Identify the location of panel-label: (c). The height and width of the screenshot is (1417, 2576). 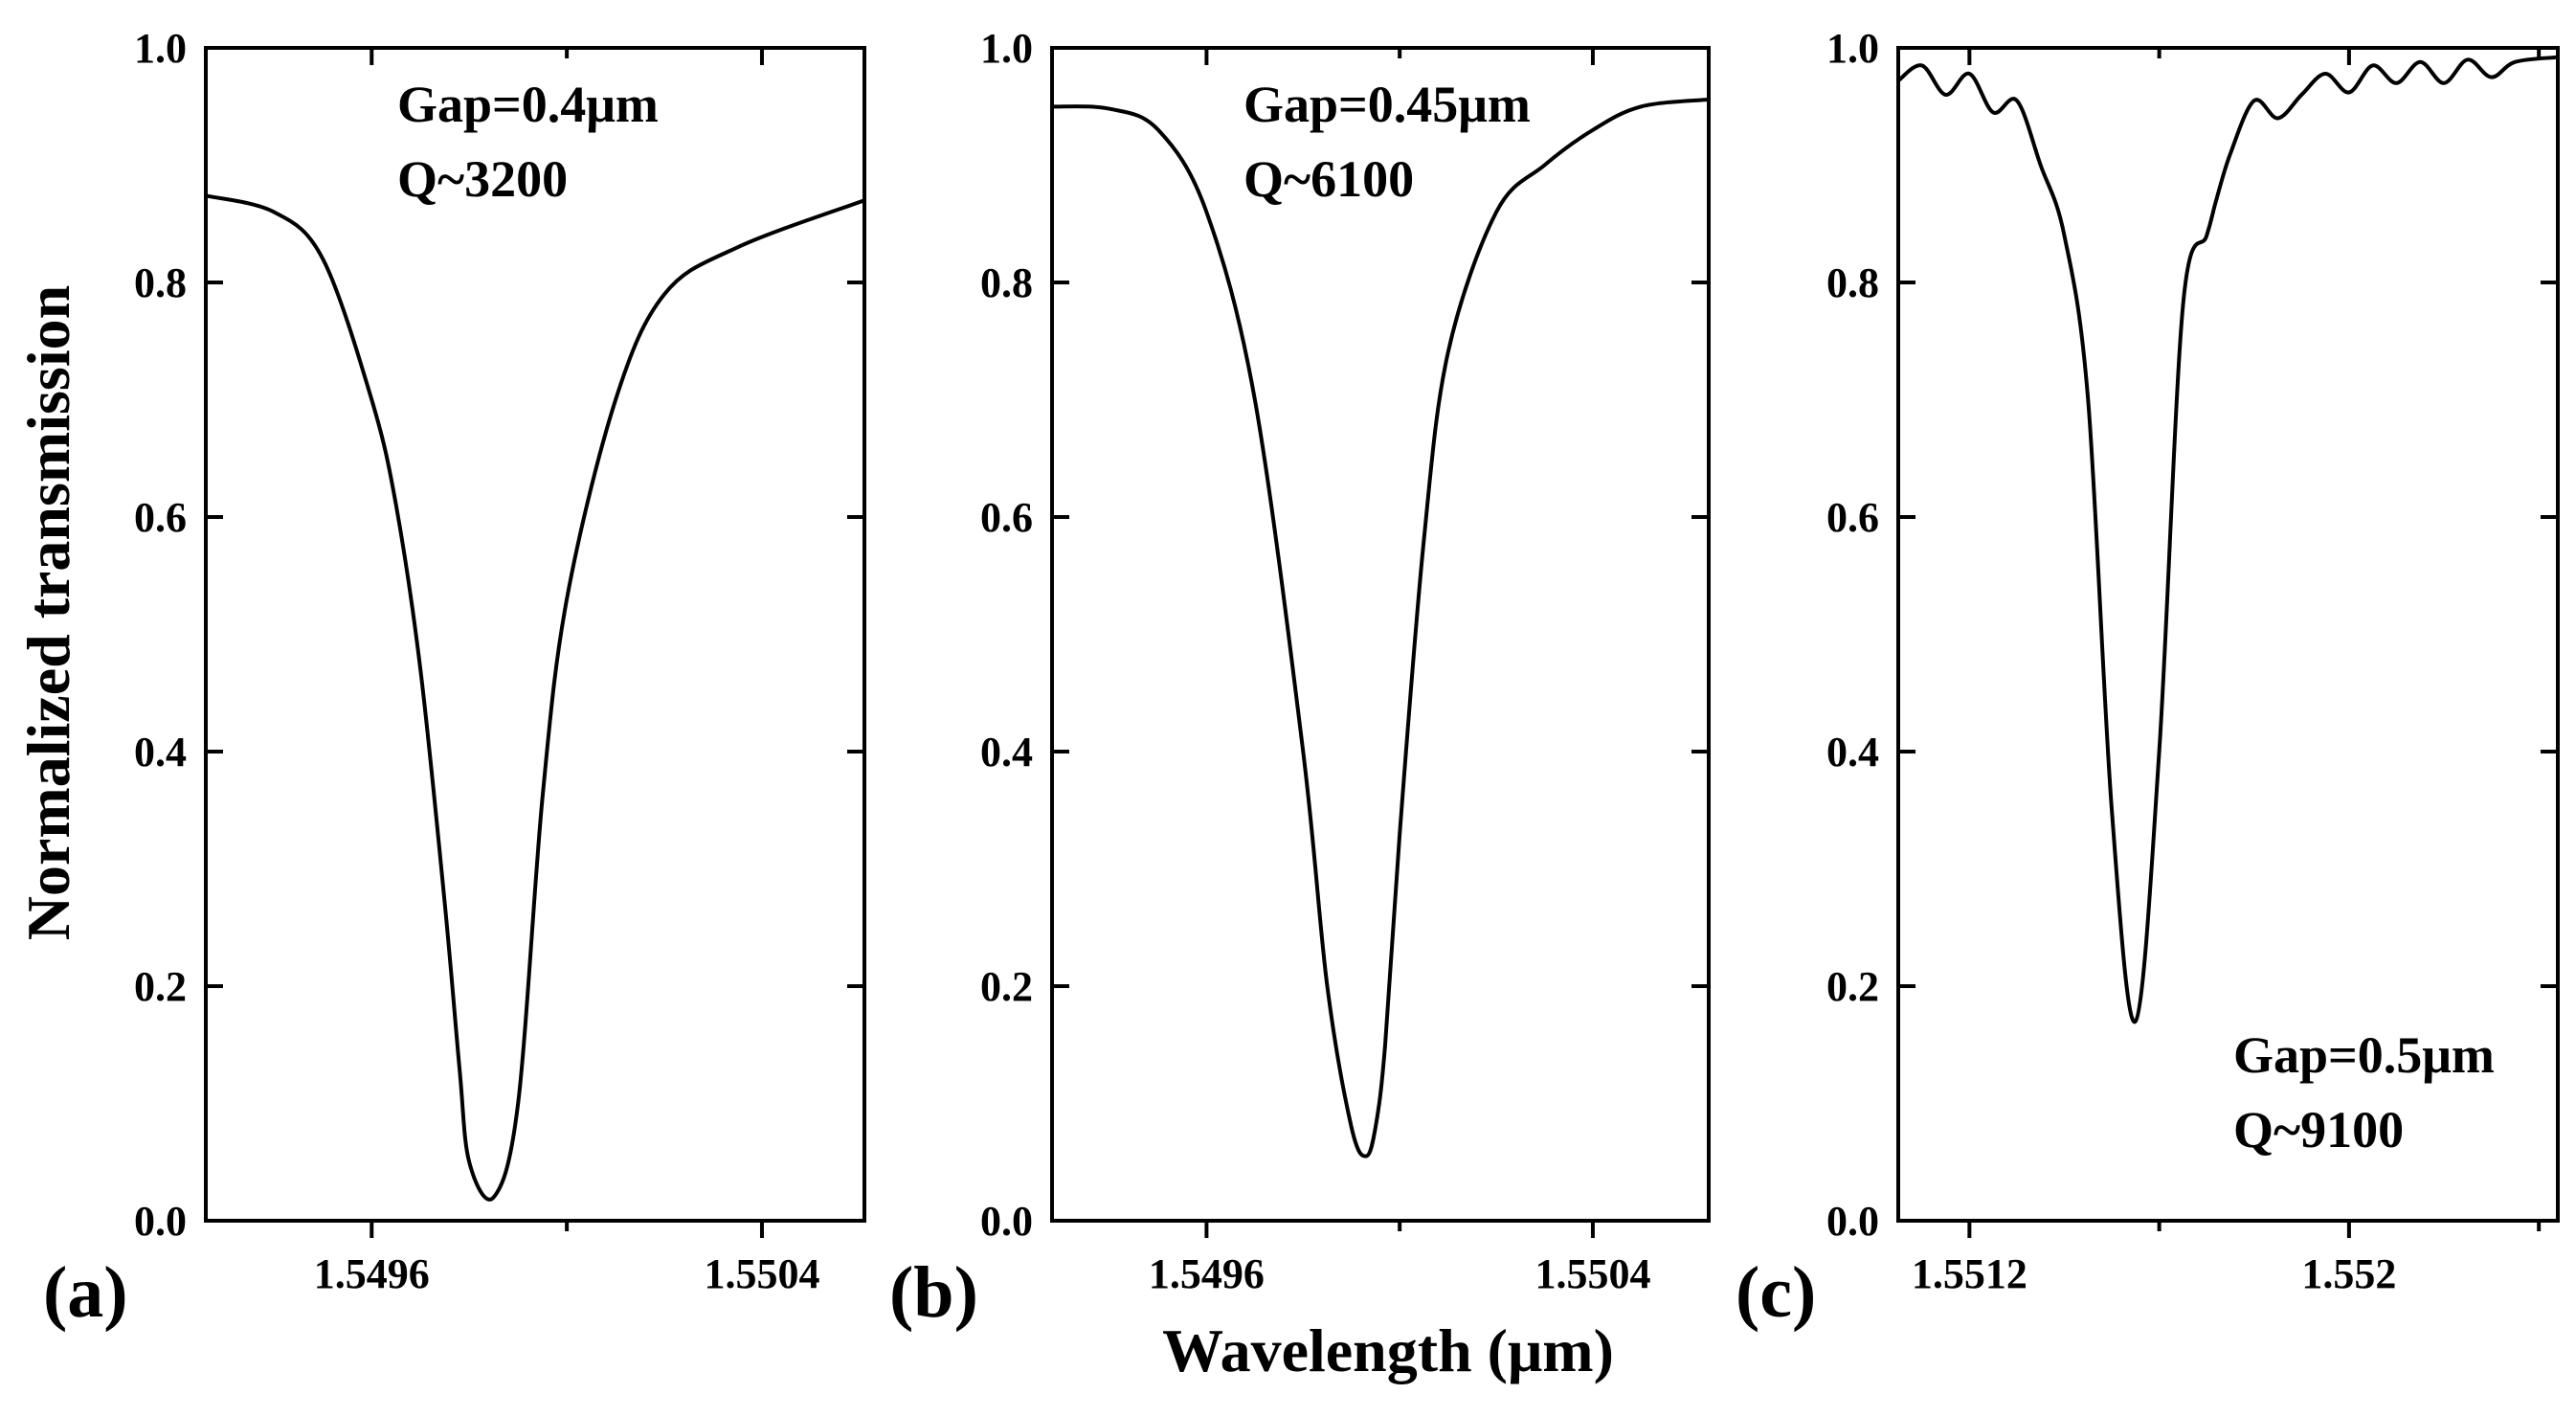
(1776, 1293).